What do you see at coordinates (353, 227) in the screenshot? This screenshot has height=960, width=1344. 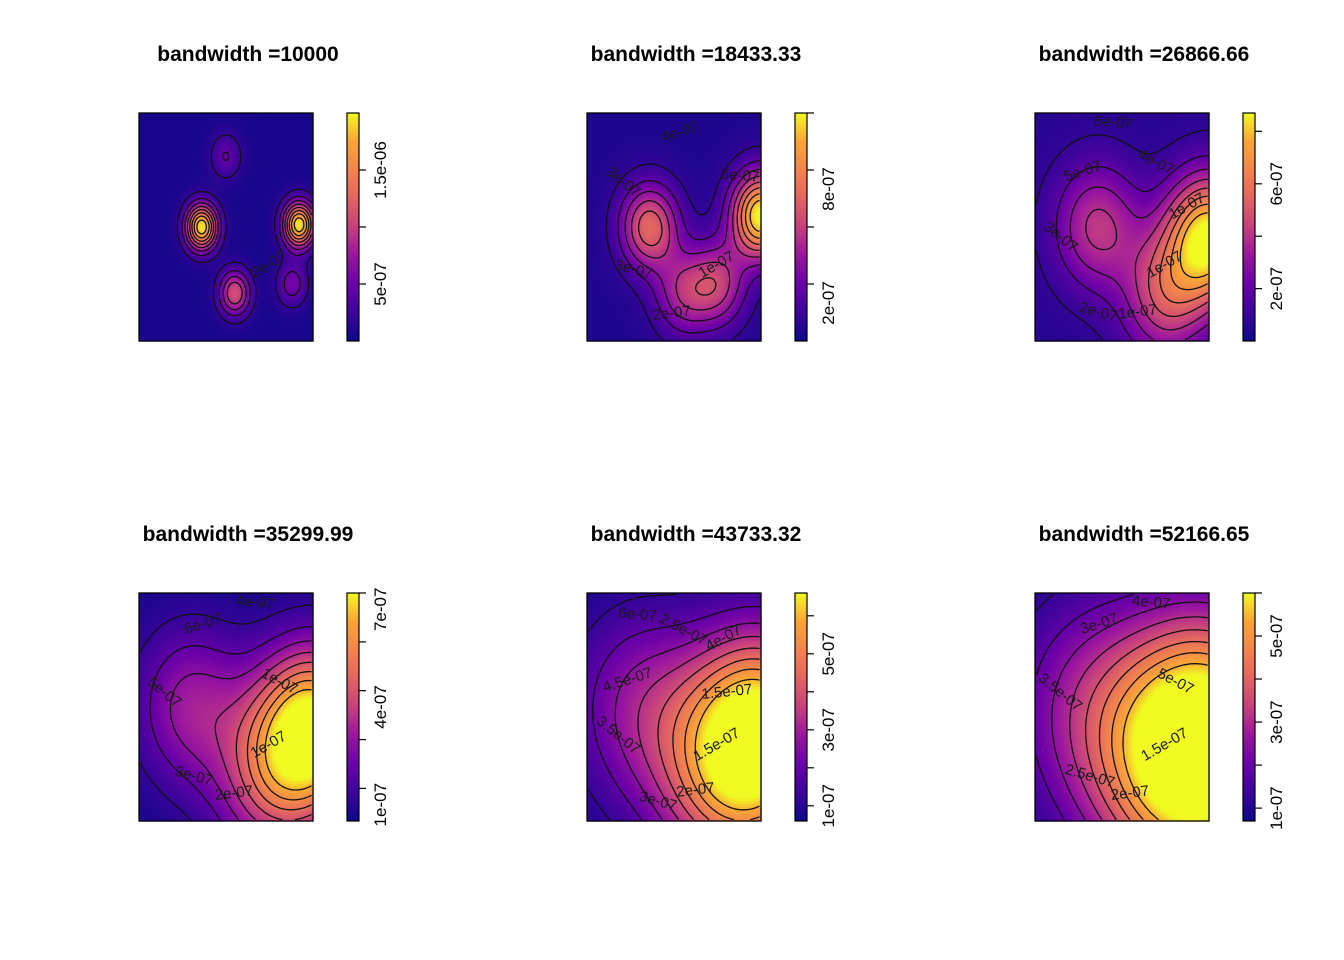 I see `colorbar` at bounding box center [353, 227].